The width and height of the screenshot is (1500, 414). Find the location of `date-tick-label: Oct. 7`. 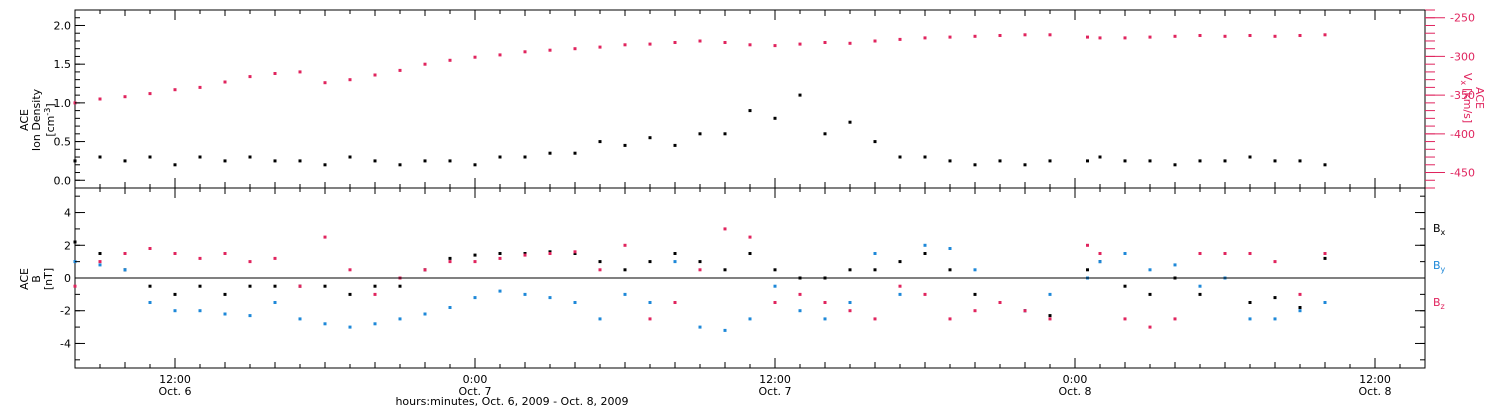

date-tick-label: Oct. 7 is located at coordinates (474, 391).